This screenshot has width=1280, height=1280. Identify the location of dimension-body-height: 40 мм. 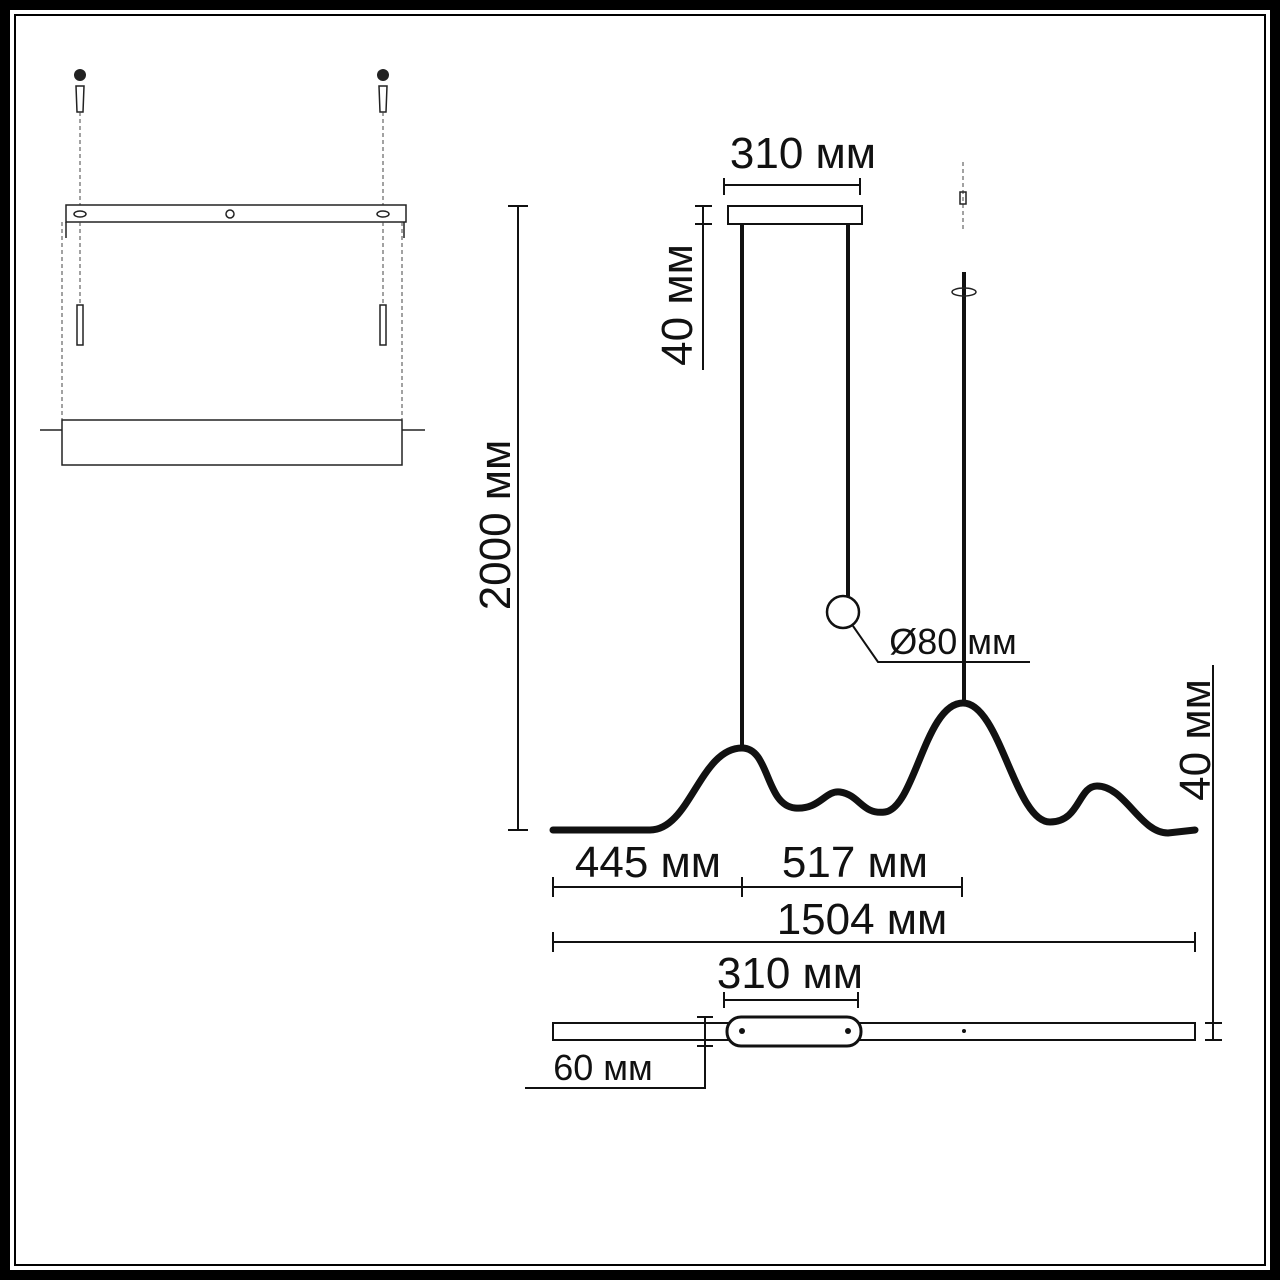
(1196, 853).